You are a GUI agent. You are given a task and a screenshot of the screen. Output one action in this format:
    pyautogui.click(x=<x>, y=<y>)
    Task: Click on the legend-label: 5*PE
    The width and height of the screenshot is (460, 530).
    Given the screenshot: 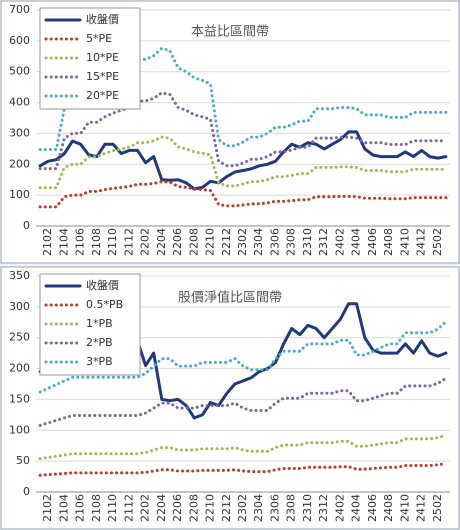 What is the action you would take?
    pyautogui.click(x=99, y=38)
    